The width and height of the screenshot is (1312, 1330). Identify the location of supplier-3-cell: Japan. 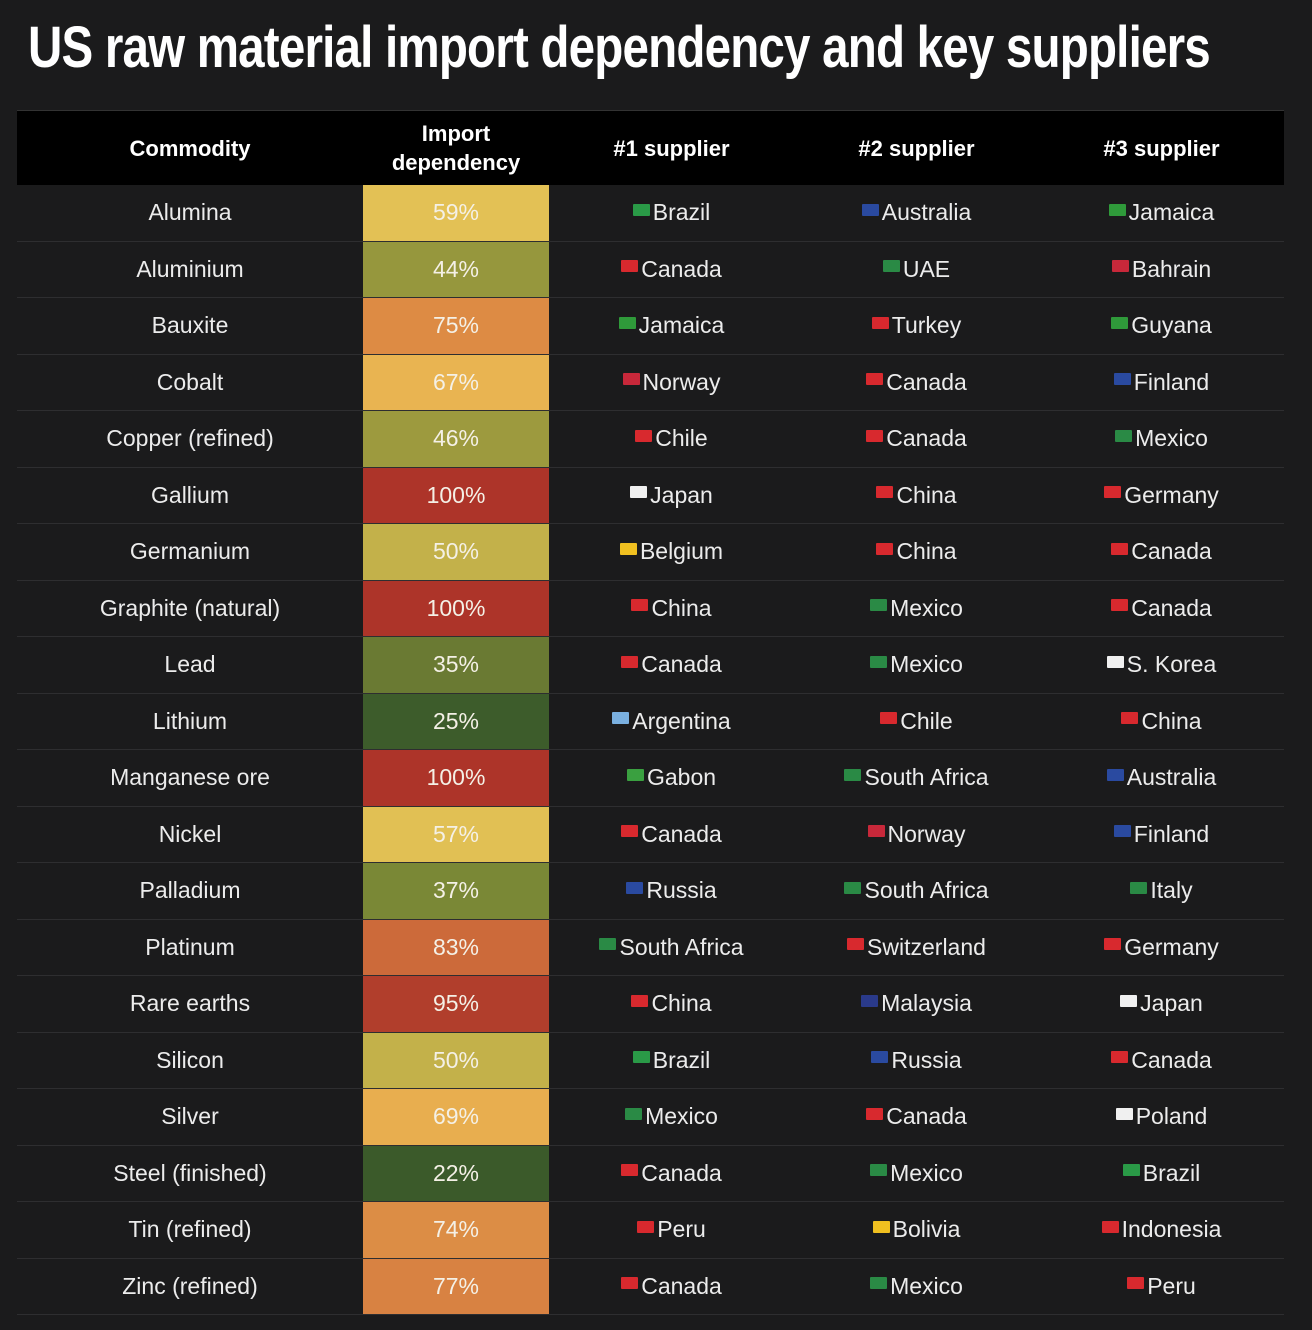
(1161, 1004).